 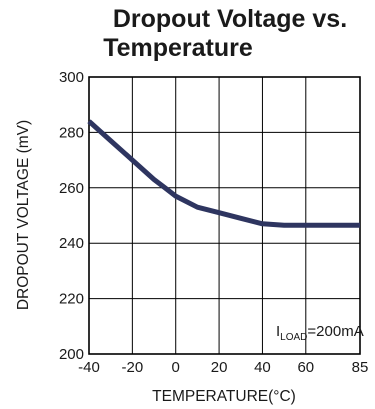 What do you see at coordinates (71, 299) in the screenshot?
I see `y-tick-label: 220` at bounding box center [71, 299].